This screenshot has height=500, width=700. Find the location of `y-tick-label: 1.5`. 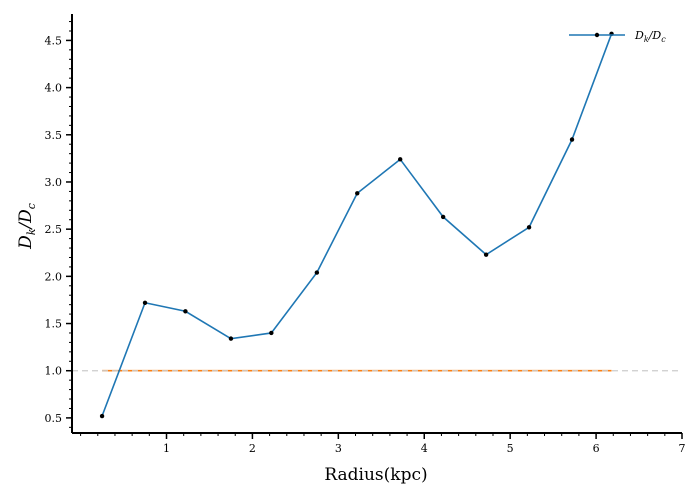

y-tick-label: 1.5 is located at coordinates (54, 324).